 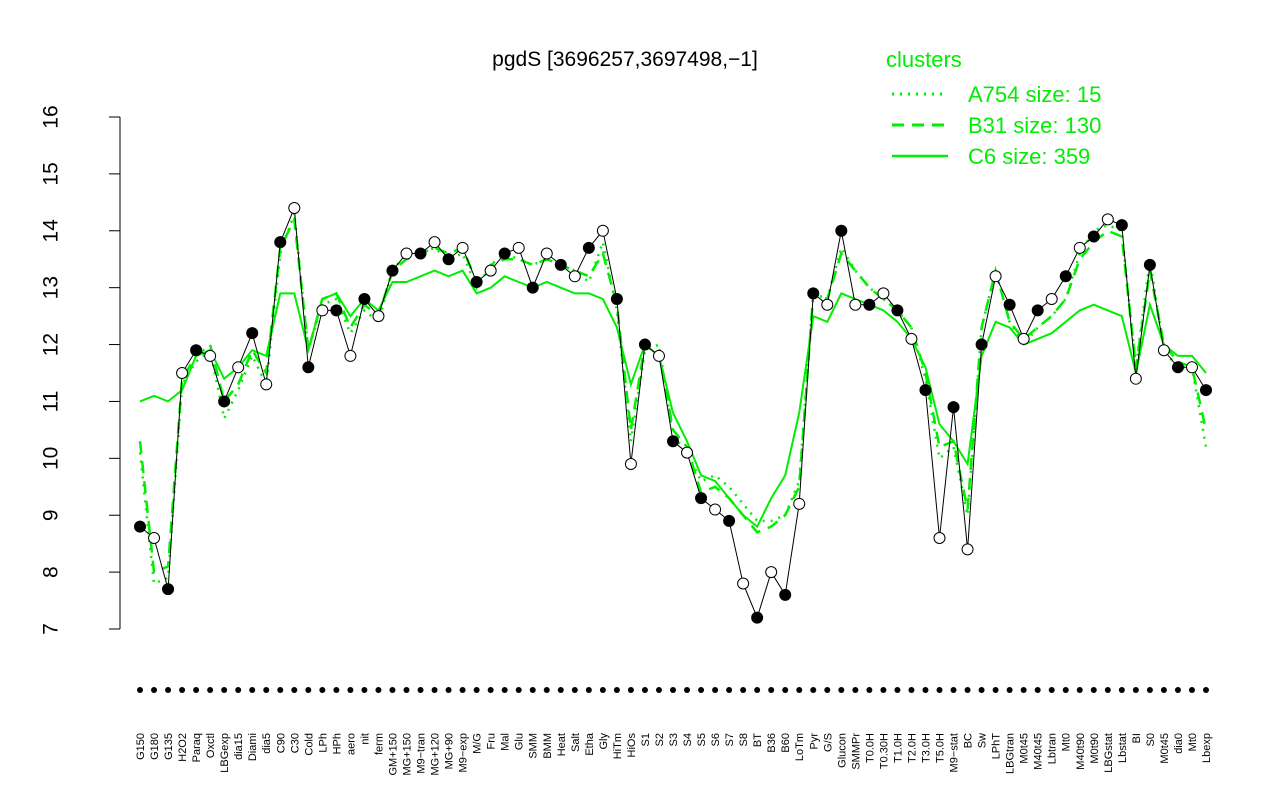 What do you see at coordinates (646, 739) in the screenshot?
I see `x-tick-label: S1` at bounding box center [646, 739].